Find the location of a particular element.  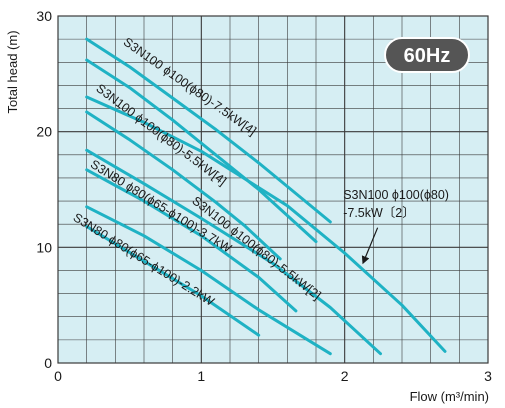

frequency-badge-label: 60Hz is located at coordinates (427, 56).